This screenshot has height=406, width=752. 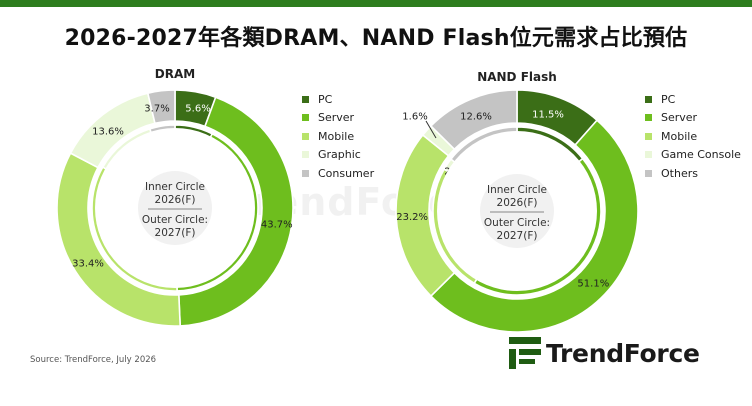 What do you see at coordinates (376, 3) in the screenshot?
I see `top-accent-bar` at bounding box center [376, 3].